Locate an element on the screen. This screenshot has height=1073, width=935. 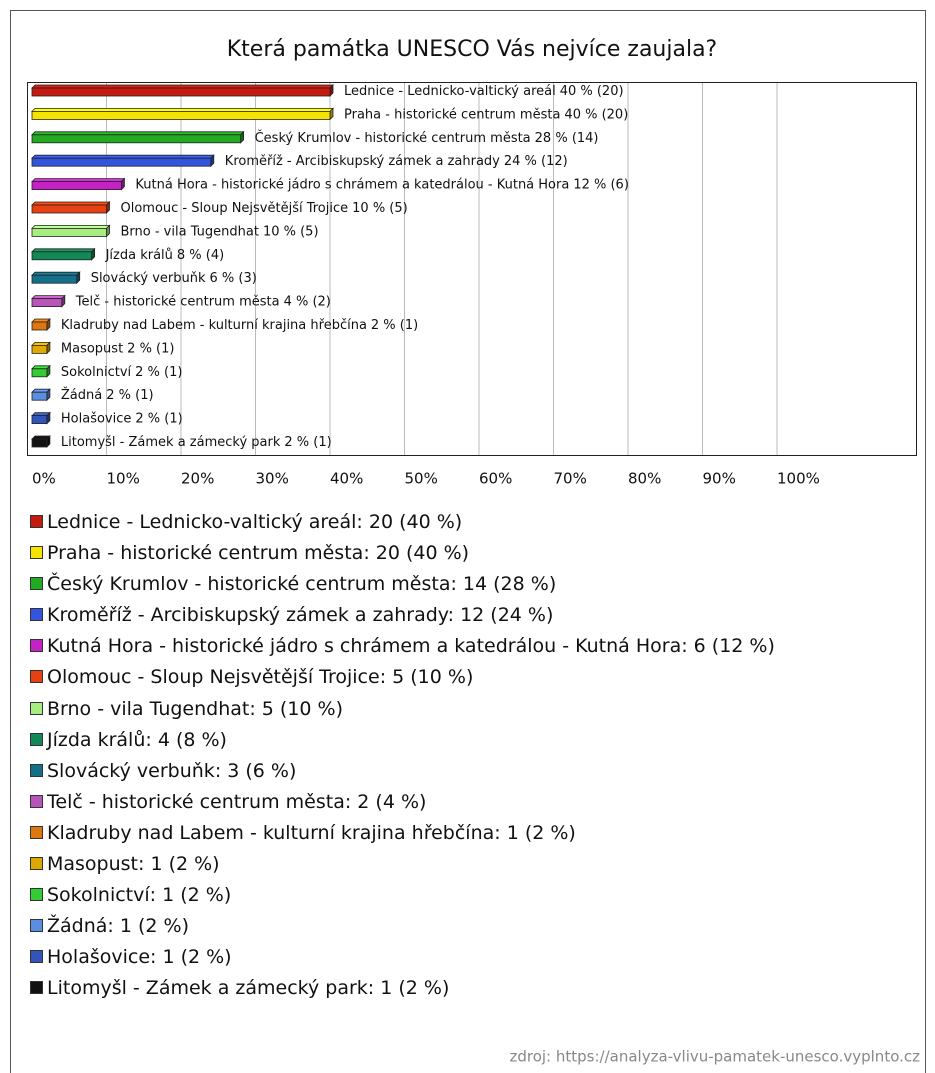
legend-item: Litomyšl - Zámek a zámecký park: 1 (2 %) is located at coordinates (472, 988).